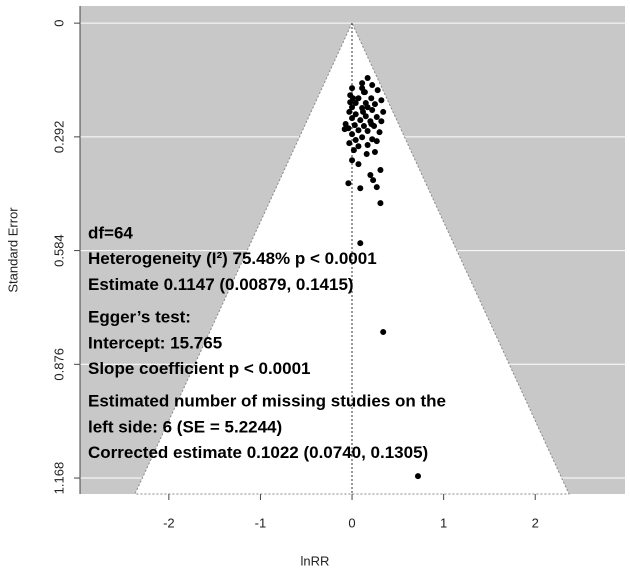 This screenshot has width=630, height=579. I want to click on x-tick-label: 0, so click(351, 522).